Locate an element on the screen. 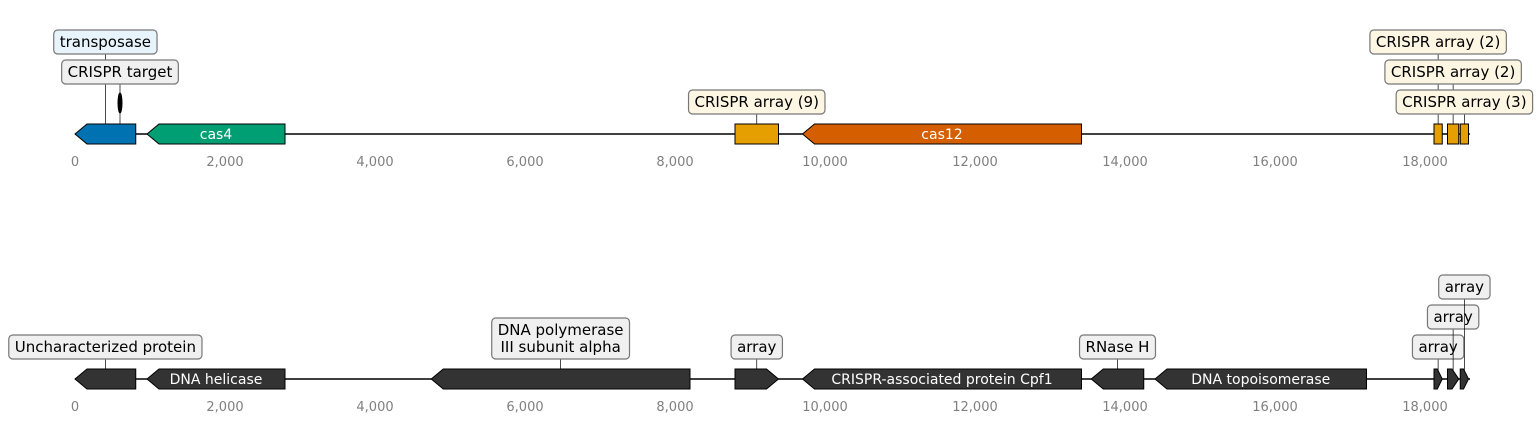  crispr-target-callout-box is located at coordinates (120, 72).